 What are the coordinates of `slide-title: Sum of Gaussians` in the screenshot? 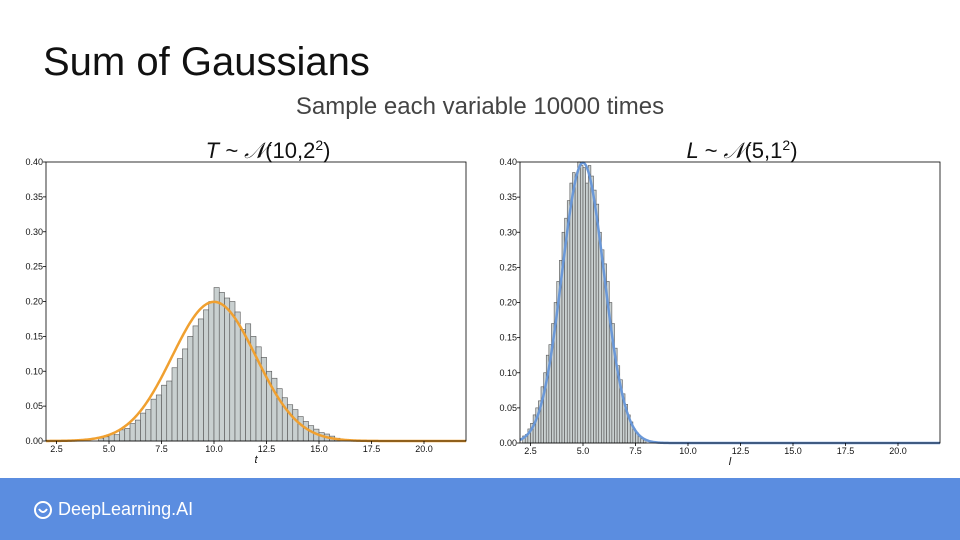 It's located at (206, 62).